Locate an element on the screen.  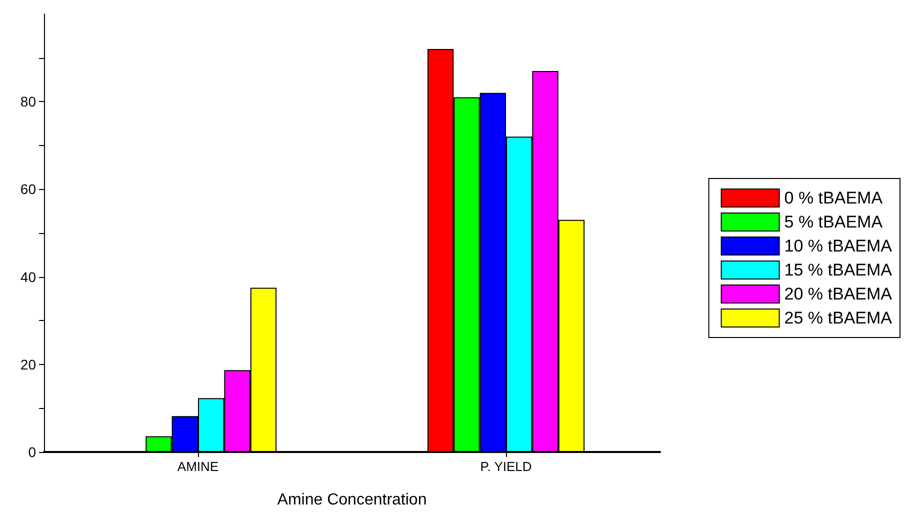
legend-label: 25 % tBAEMA is located at coordinates (838, 318).